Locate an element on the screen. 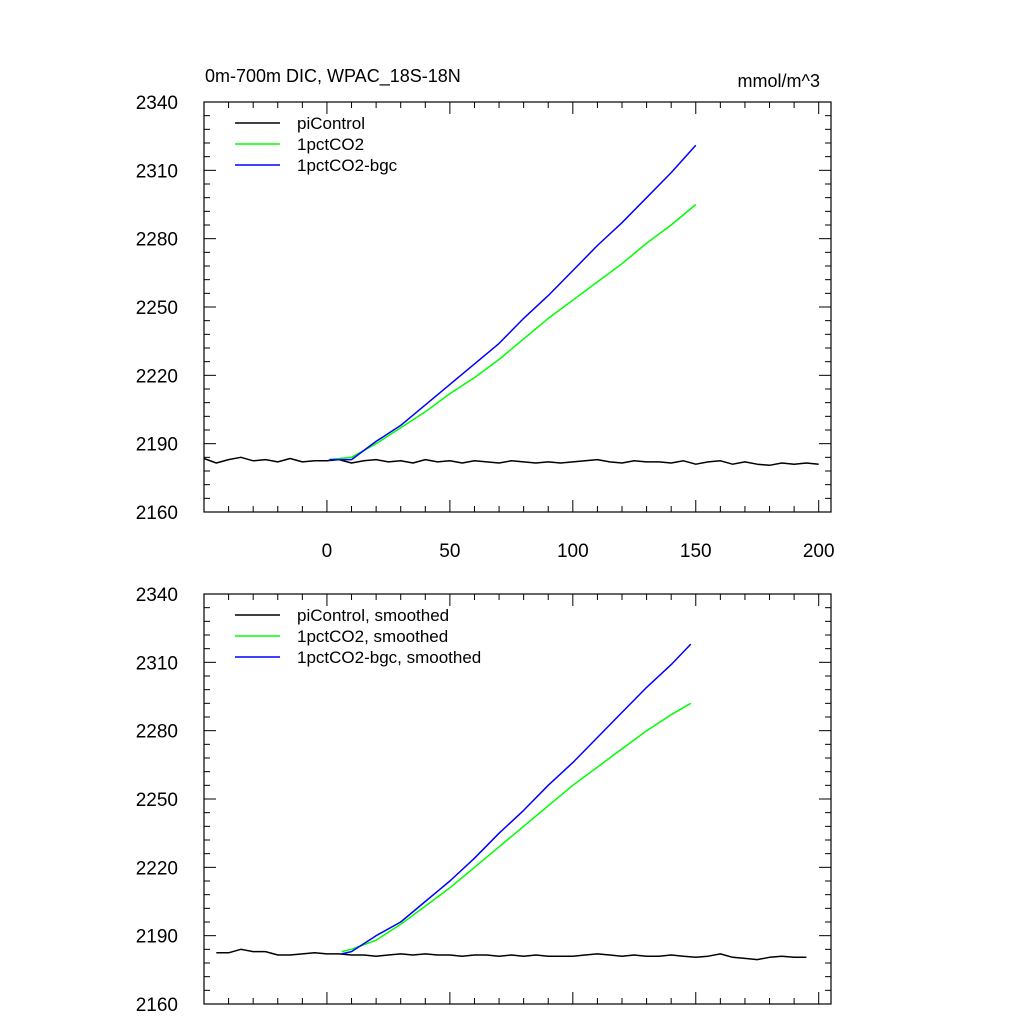 This screenshot has height=1024, width=1024. x-tick-label: 150 is located at coordinates (696, 551).